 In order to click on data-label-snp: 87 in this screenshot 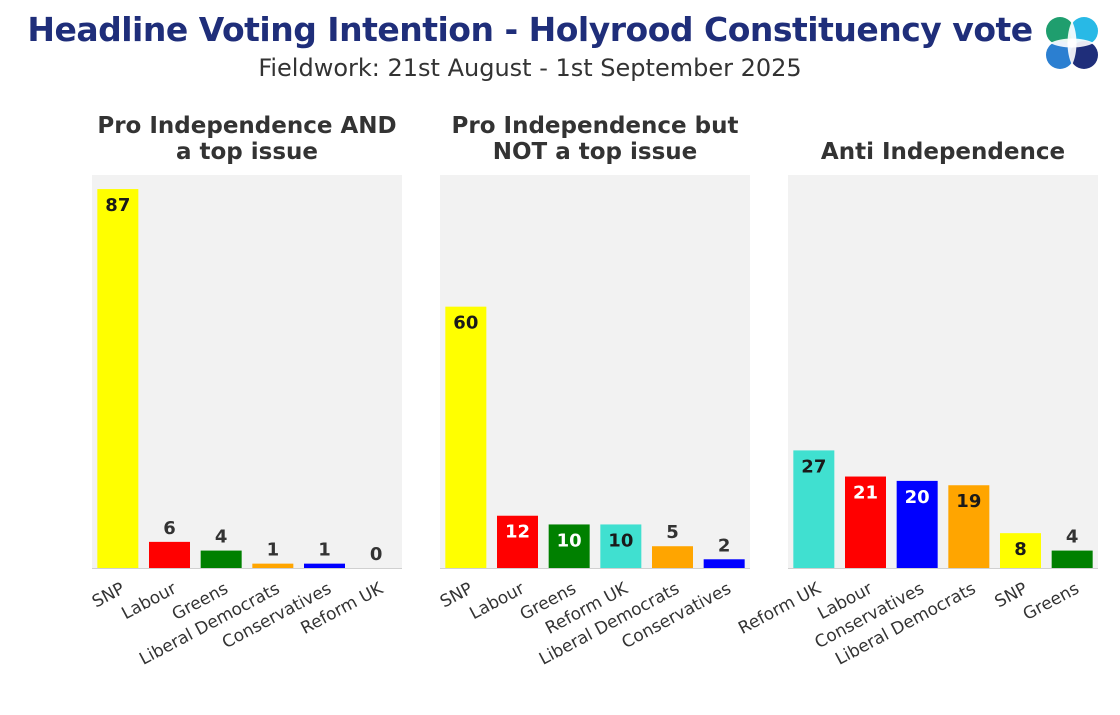, I will do `click(117, 205)`.